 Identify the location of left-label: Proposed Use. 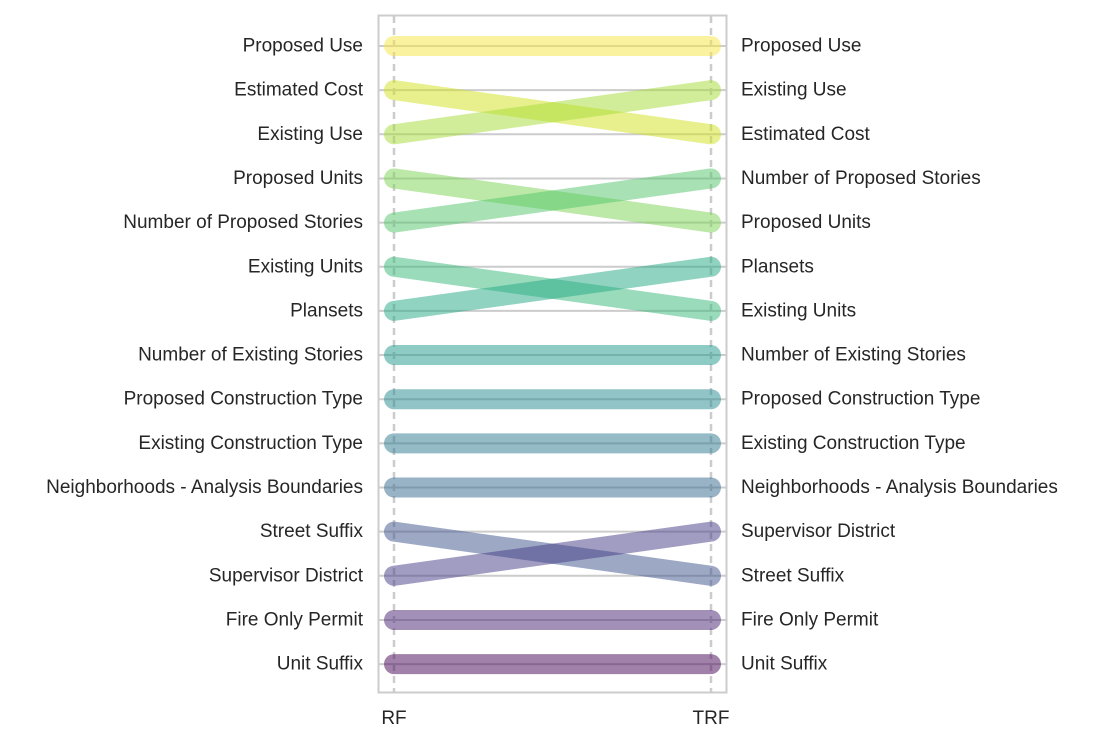
(303, 46).